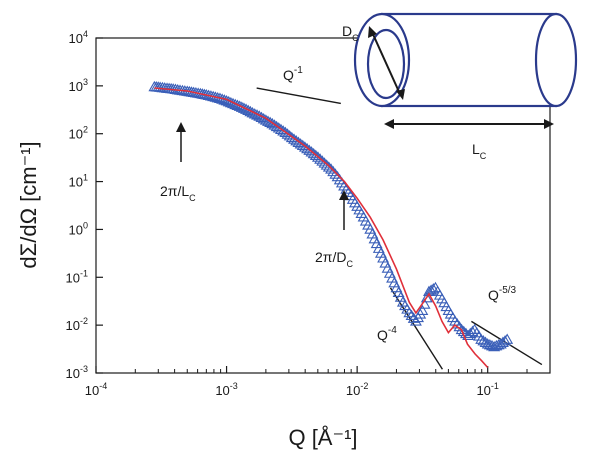  I want to click on cylinder-inner-hole, so click(386, 64).